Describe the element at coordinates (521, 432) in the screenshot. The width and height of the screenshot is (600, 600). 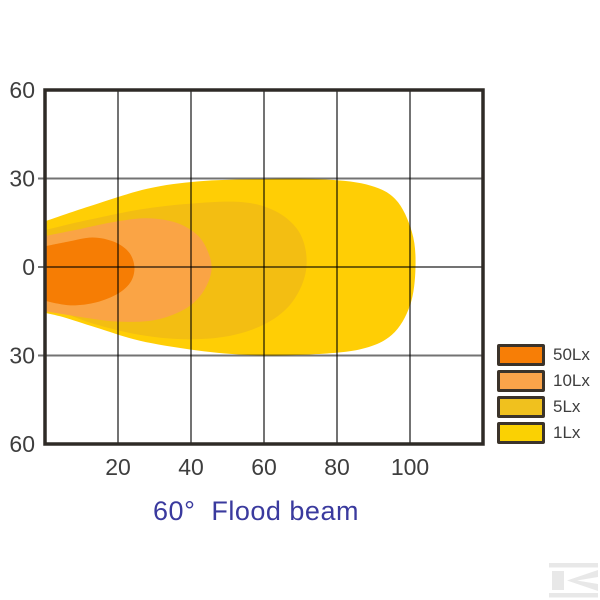
I see `legend-swatch-1lx` at that location.